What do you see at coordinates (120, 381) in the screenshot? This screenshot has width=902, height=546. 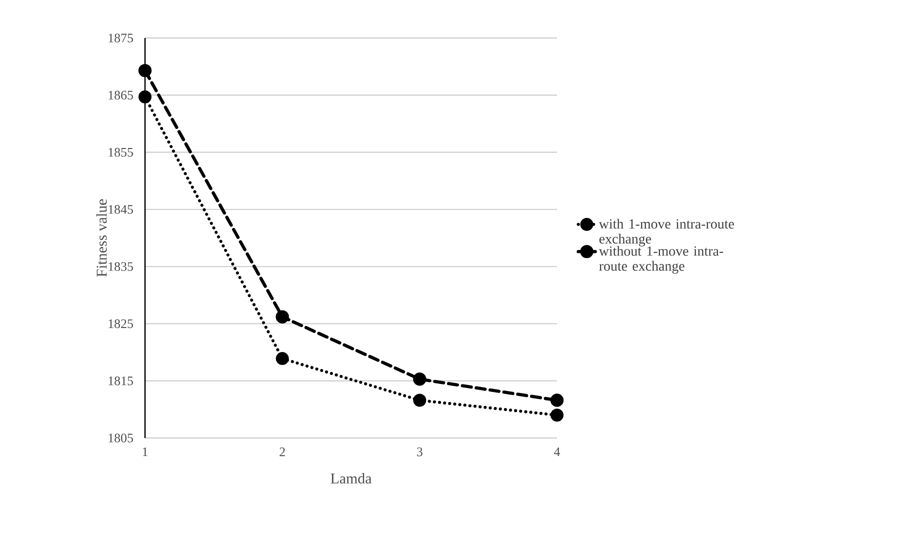 I see `y-tick-label: 1815` at bounding box center [120, 381].